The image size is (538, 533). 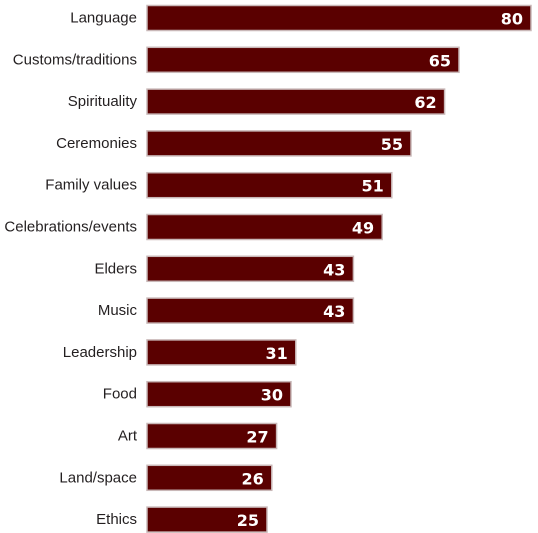 What do you see at coordinates (257, 437) in the screenshot?
I see `bar-value-label: 27` at bounding box center [257, 437].